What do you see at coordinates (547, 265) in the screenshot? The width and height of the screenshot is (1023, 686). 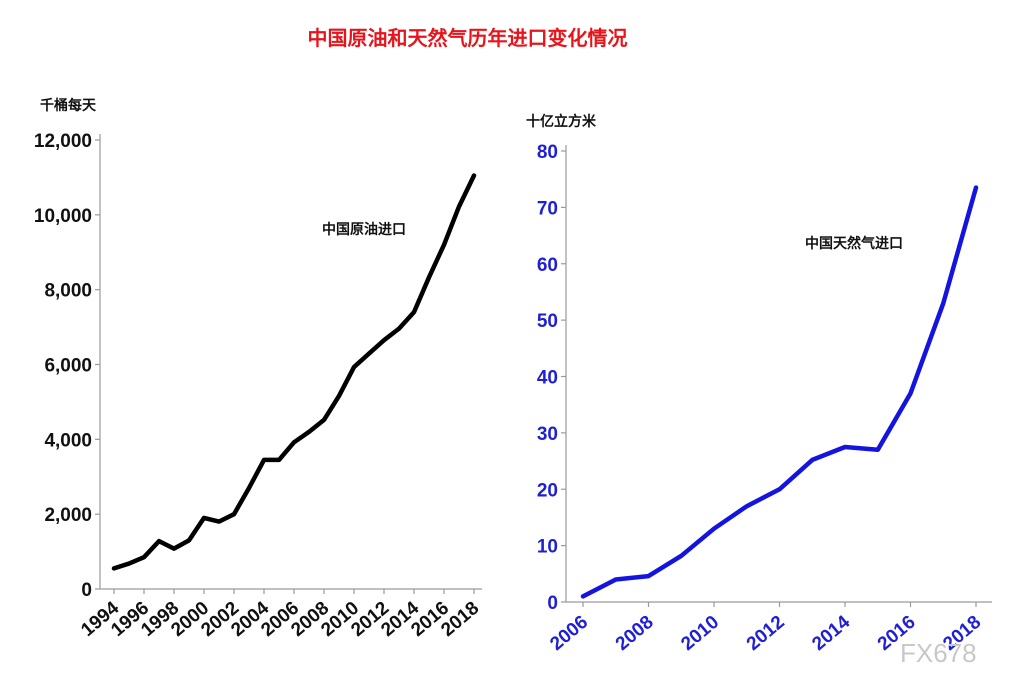 I see `gas-y-tick-label: 60` at bounding box center [547, 265].